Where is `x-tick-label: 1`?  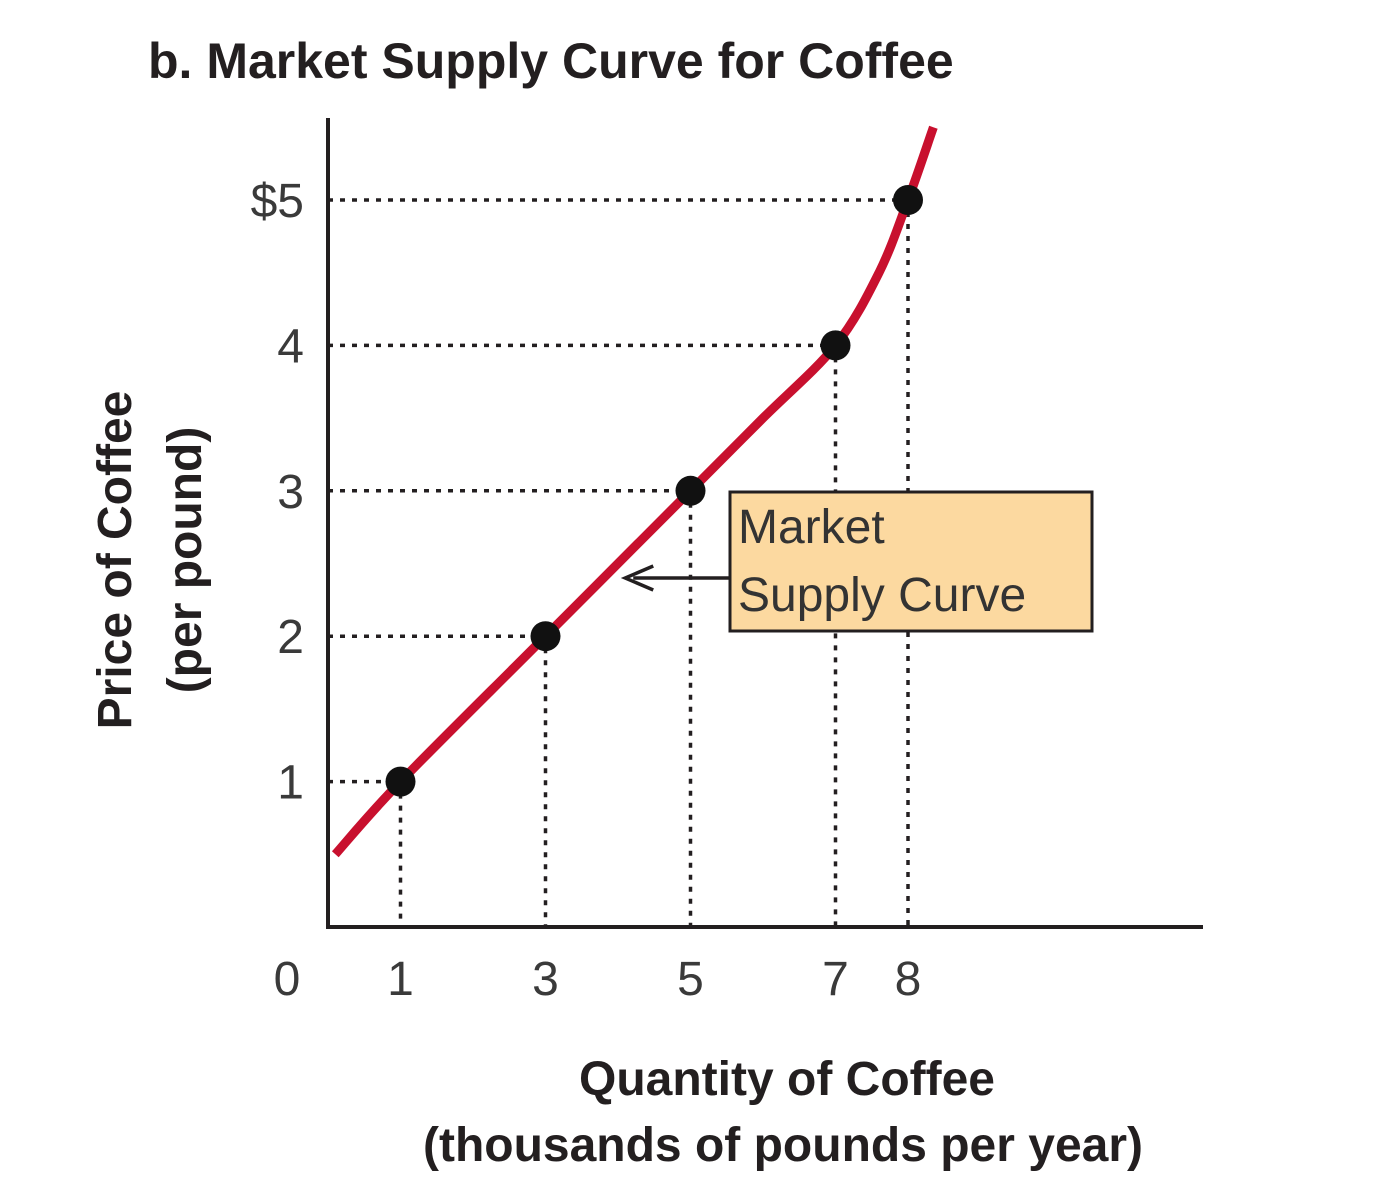
x-tick-label: 1 is located at coordinates (400, 979).